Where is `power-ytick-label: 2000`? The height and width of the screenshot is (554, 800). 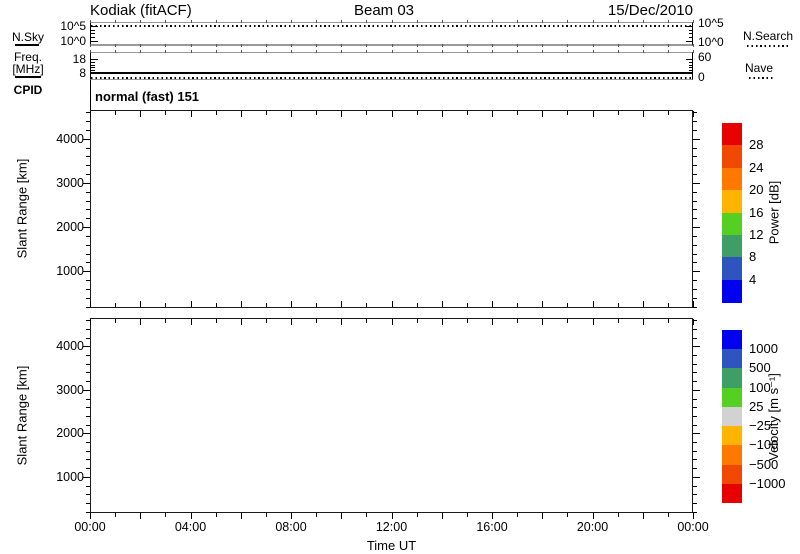
power-ytick-label: 2000 is located at coordinates (70, 227).